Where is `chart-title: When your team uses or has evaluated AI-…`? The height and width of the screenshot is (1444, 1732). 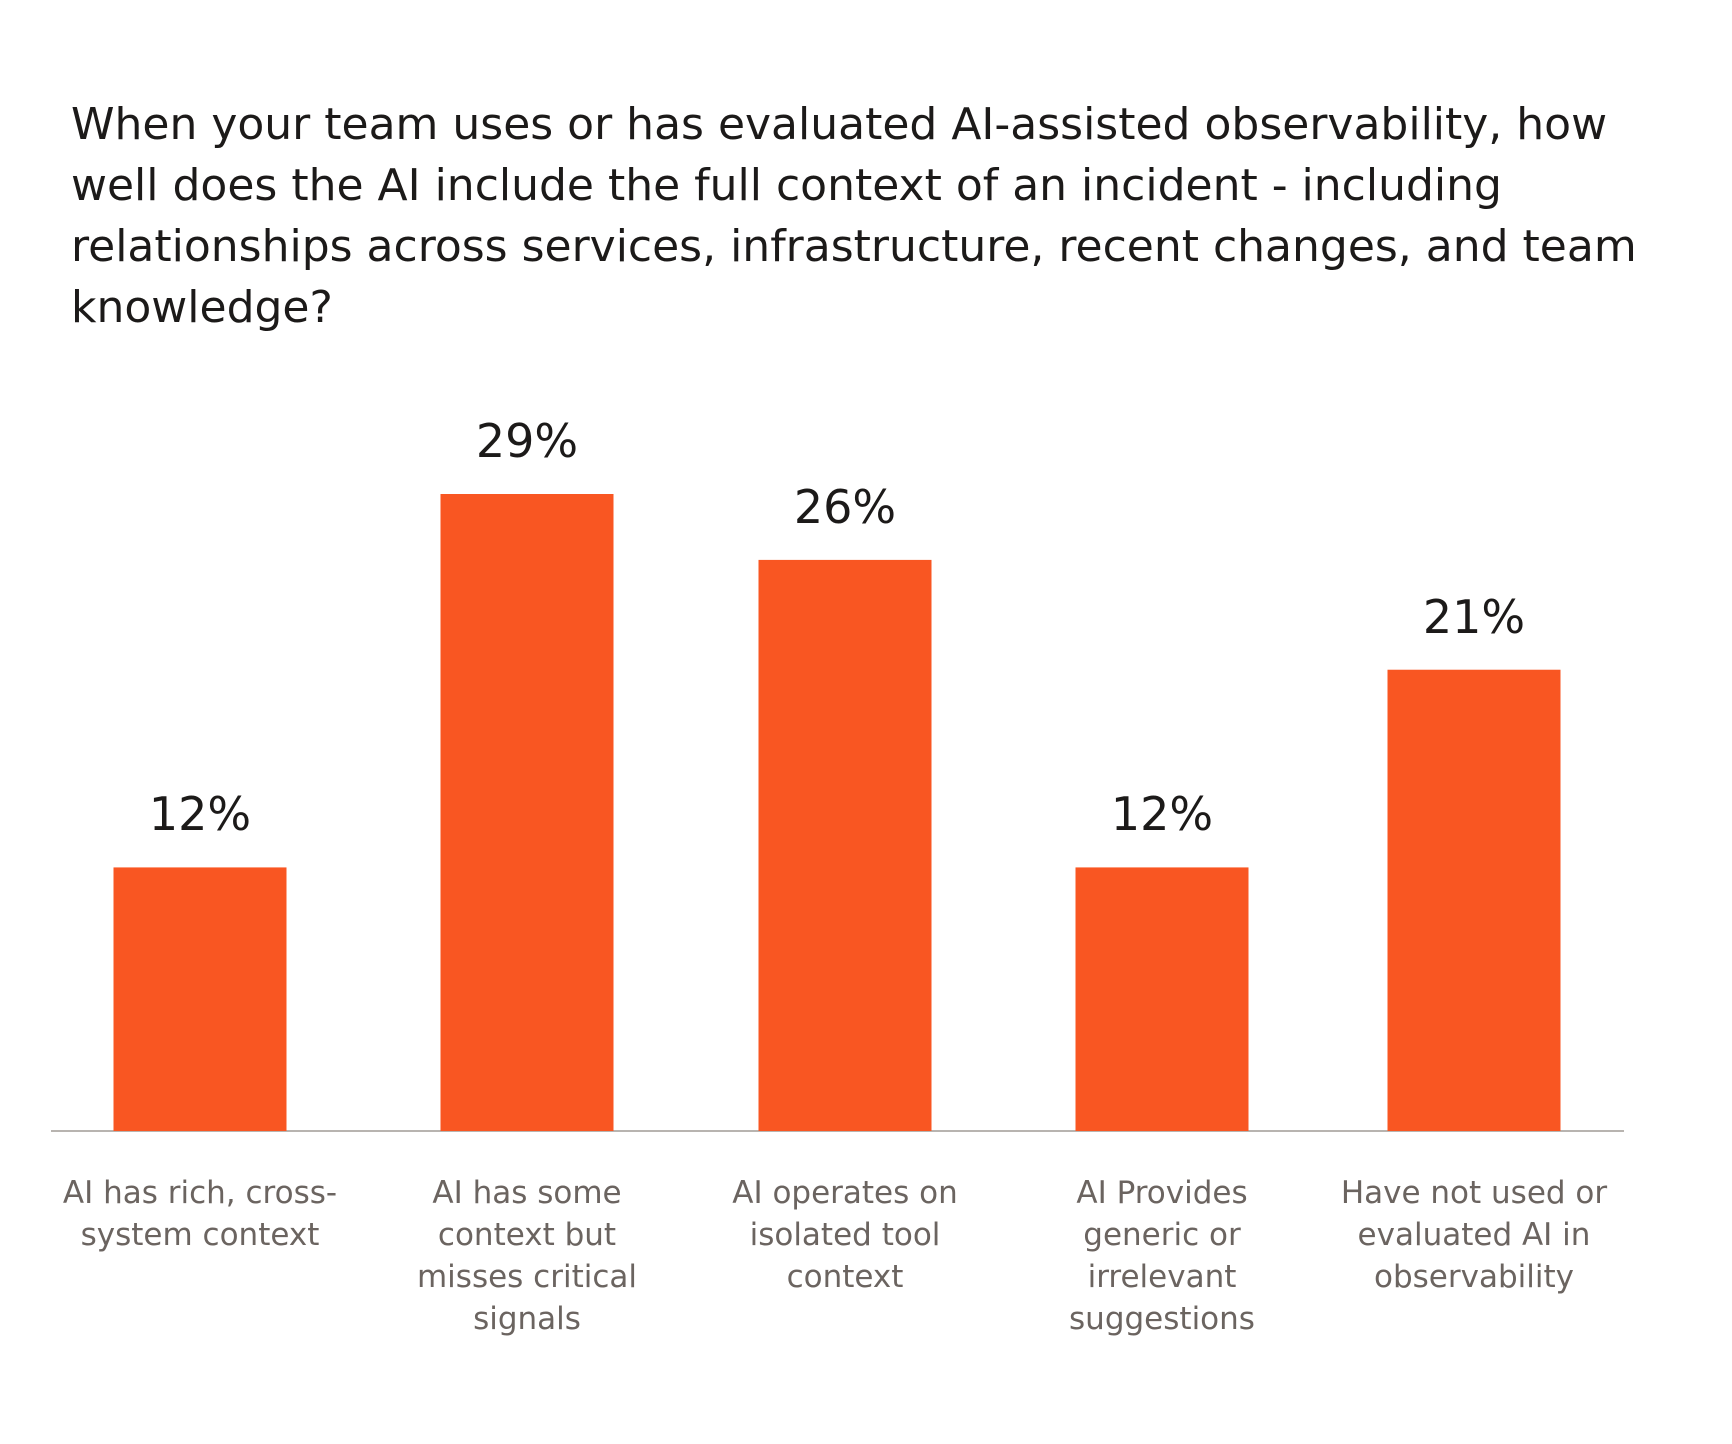
chart-title: When your team uses or has evaluated AI-… is located at coordinates (854, 216).